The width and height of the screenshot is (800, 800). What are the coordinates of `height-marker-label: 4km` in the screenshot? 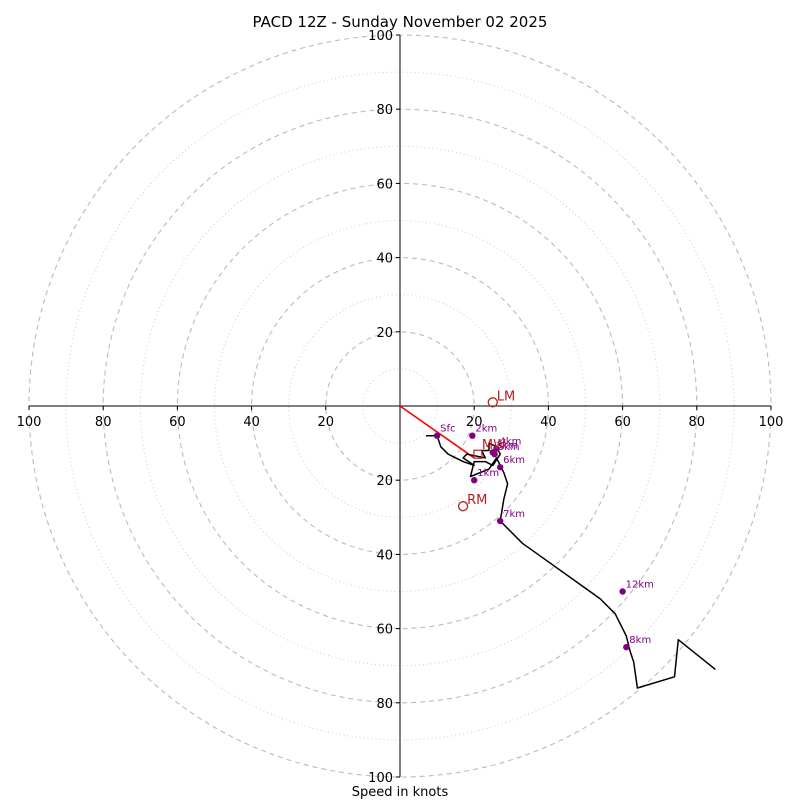 It's located at (510, 442).